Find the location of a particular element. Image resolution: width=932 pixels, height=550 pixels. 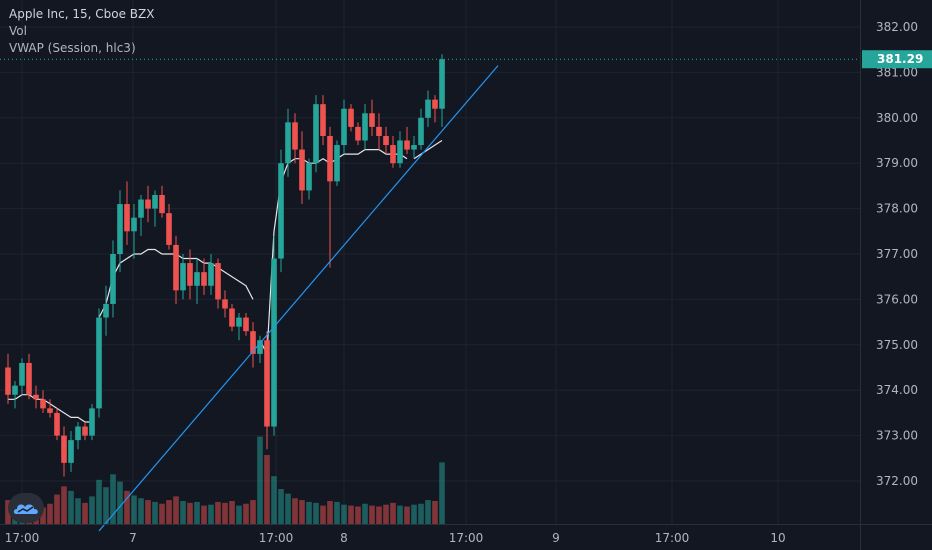

legend-symbol-line: Apple Inc, 15, Cboe BZX is located at coordinates (82, 14).